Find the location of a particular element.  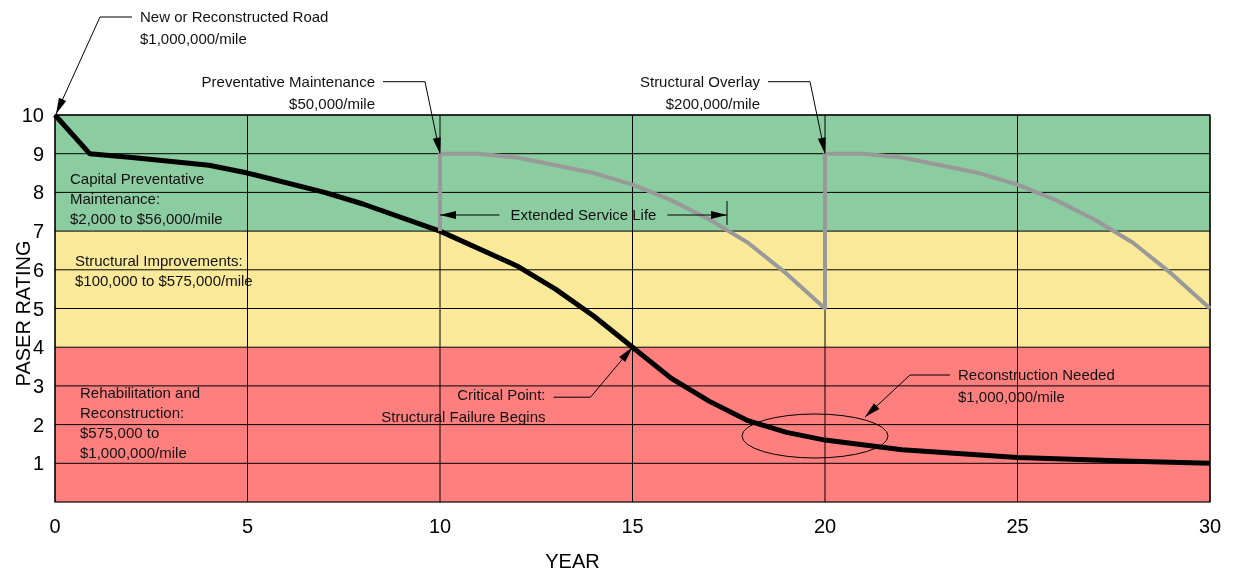

x-tick-label: 5 is located at coordinates (247, 526).